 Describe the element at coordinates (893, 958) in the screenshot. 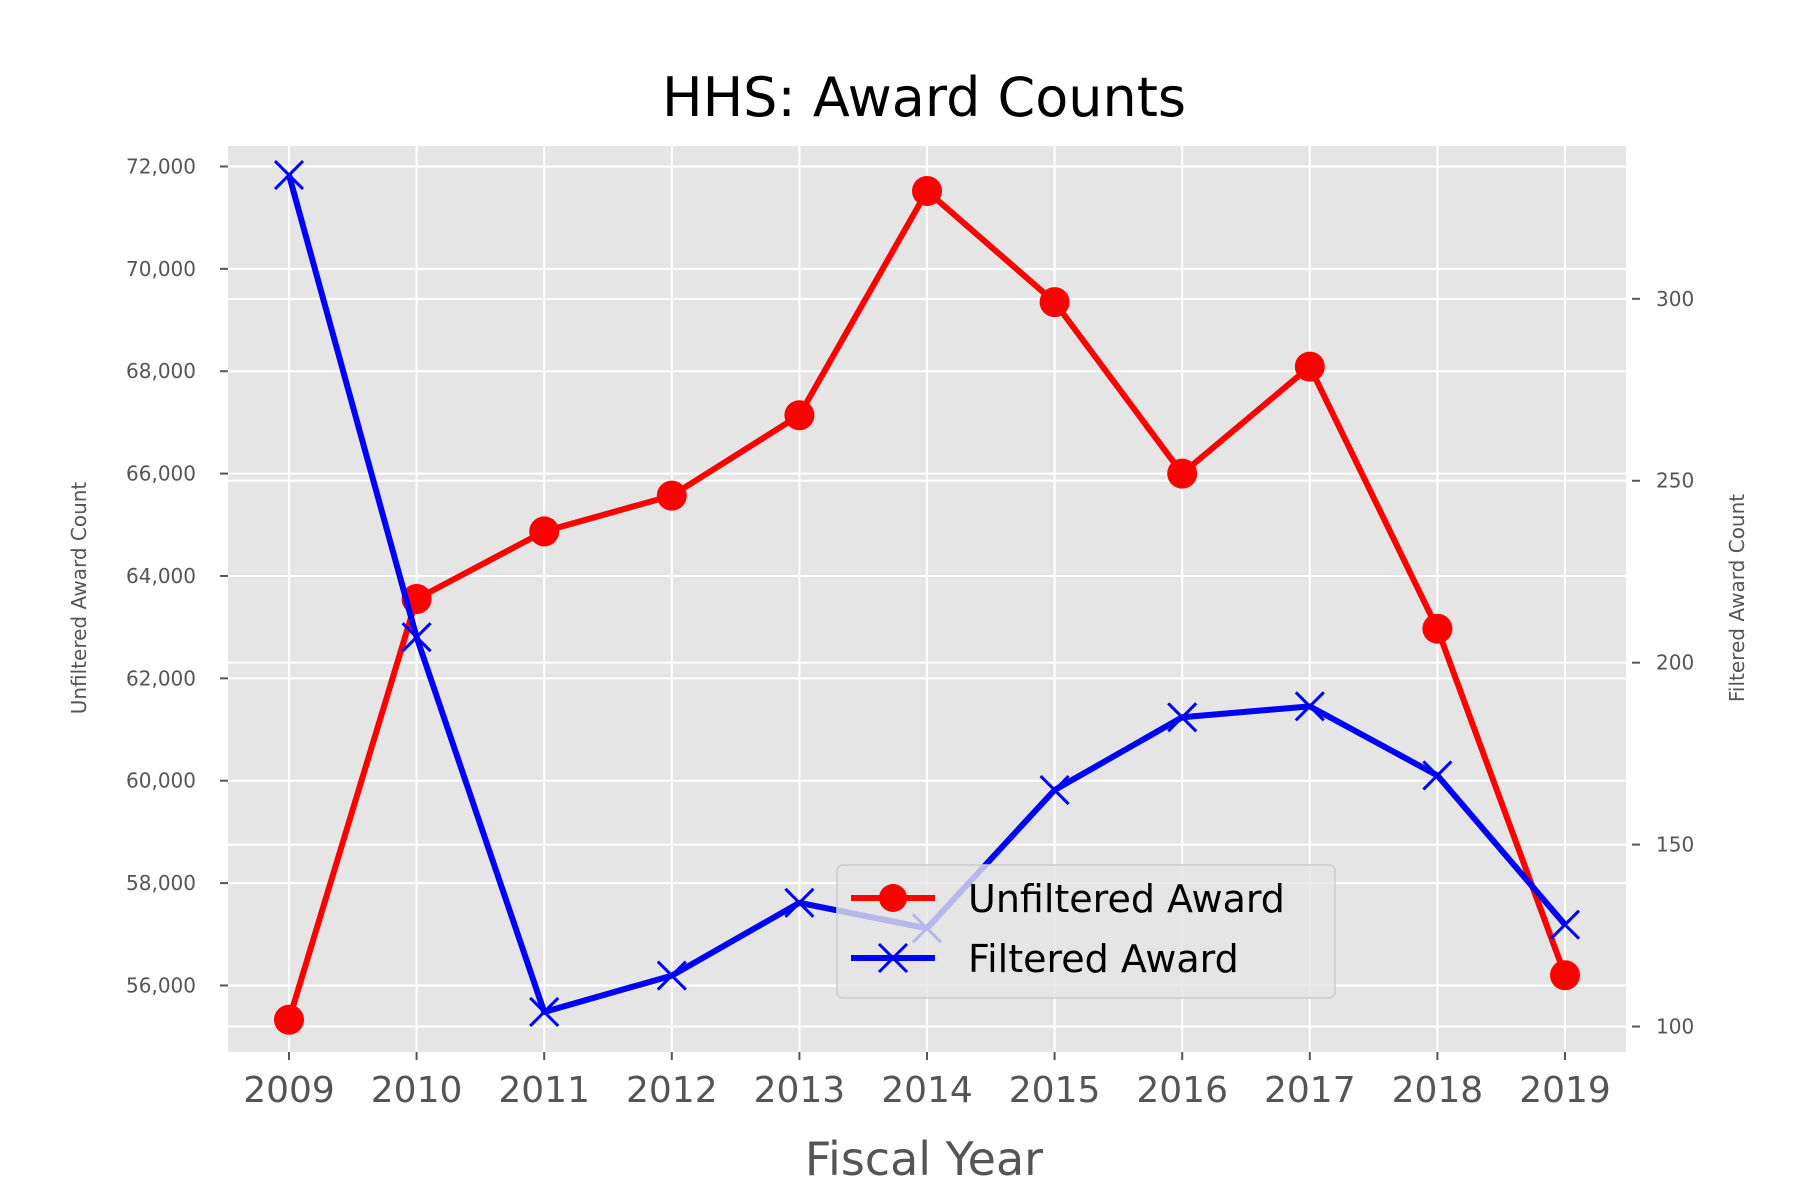

I see `legend-marker-filtered` at that location.